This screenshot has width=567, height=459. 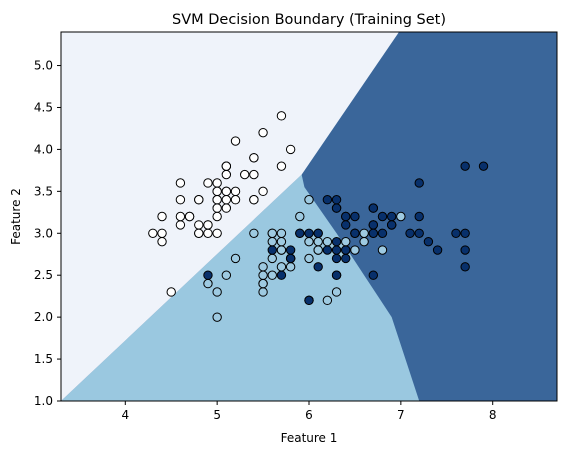 I want to click on y-tick-label: 2.0, so click(x=43, y=317).